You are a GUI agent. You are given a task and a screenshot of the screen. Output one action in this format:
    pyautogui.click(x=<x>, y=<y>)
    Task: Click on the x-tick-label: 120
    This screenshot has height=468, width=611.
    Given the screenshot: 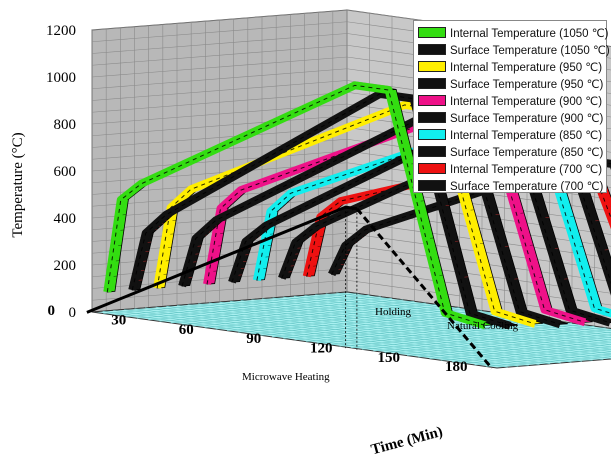 What is the action you would take?
    pyautogui.click(x=321, y=349)
    